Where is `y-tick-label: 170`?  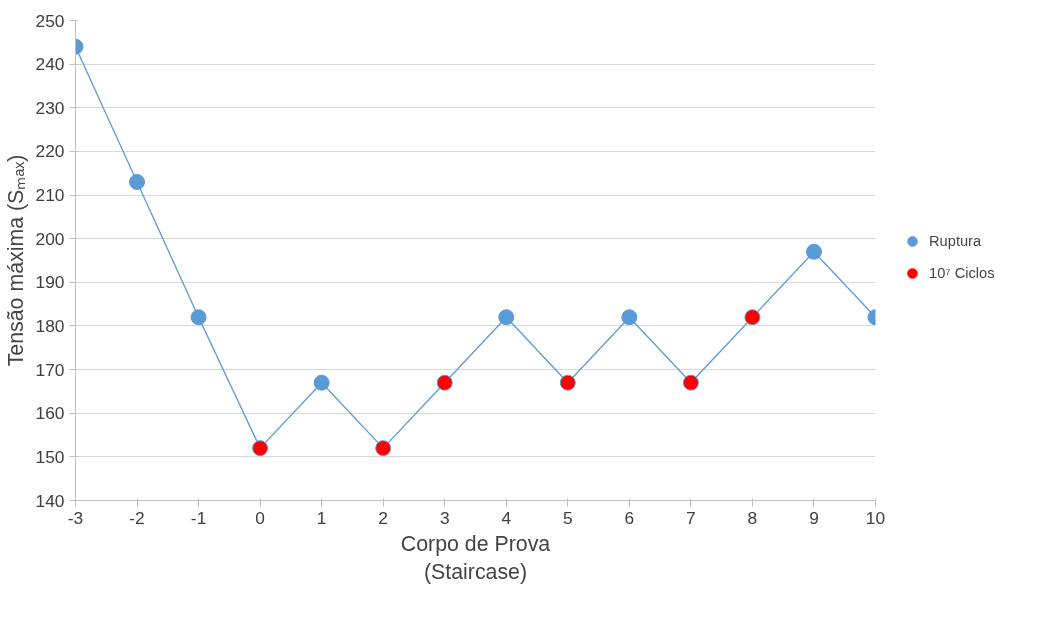
y-tick-label: 170 is located at coordinates (50, 369).